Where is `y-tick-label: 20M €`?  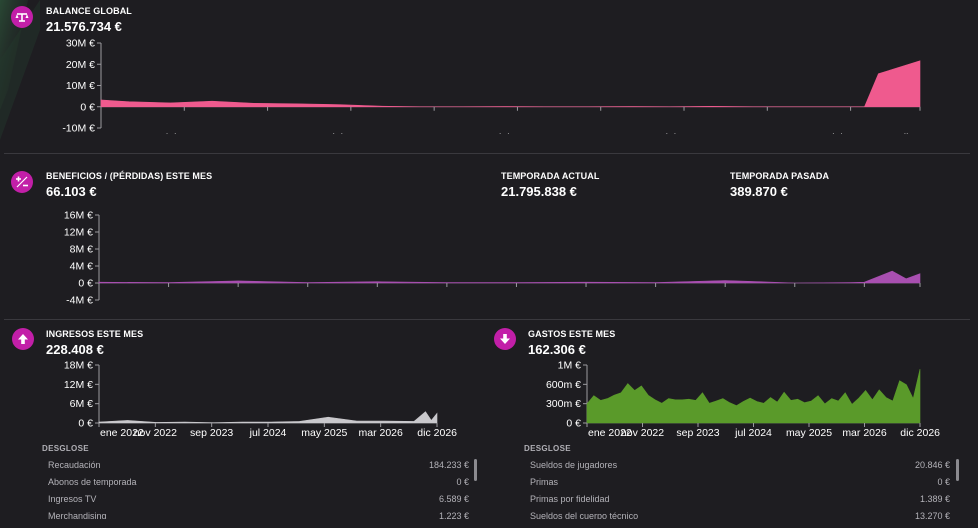 y-tick-label: 20M € is located at coordinates (80, 65).